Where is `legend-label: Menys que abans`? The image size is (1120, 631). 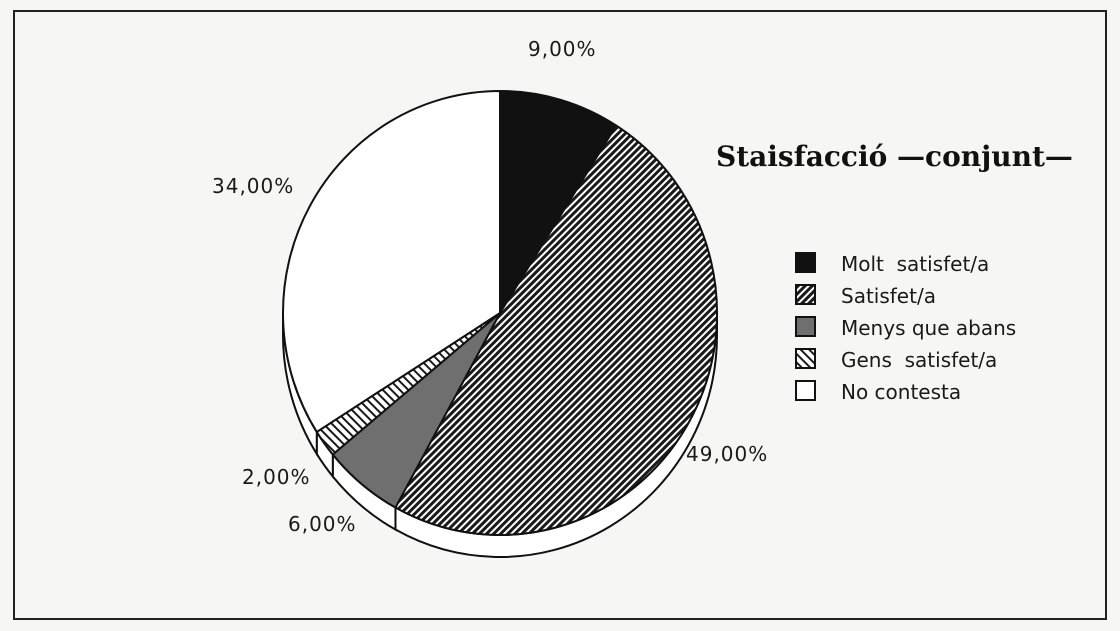 legend-label: Menys que abans is located at coordinates (928, 328).